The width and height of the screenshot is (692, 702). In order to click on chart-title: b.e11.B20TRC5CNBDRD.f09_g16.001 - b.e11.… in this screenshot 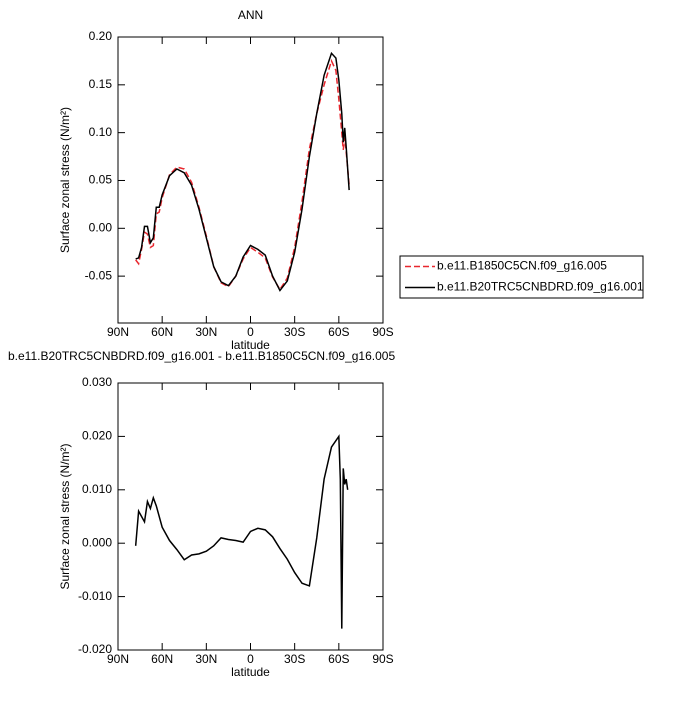, I will do `click(201, 356)`.